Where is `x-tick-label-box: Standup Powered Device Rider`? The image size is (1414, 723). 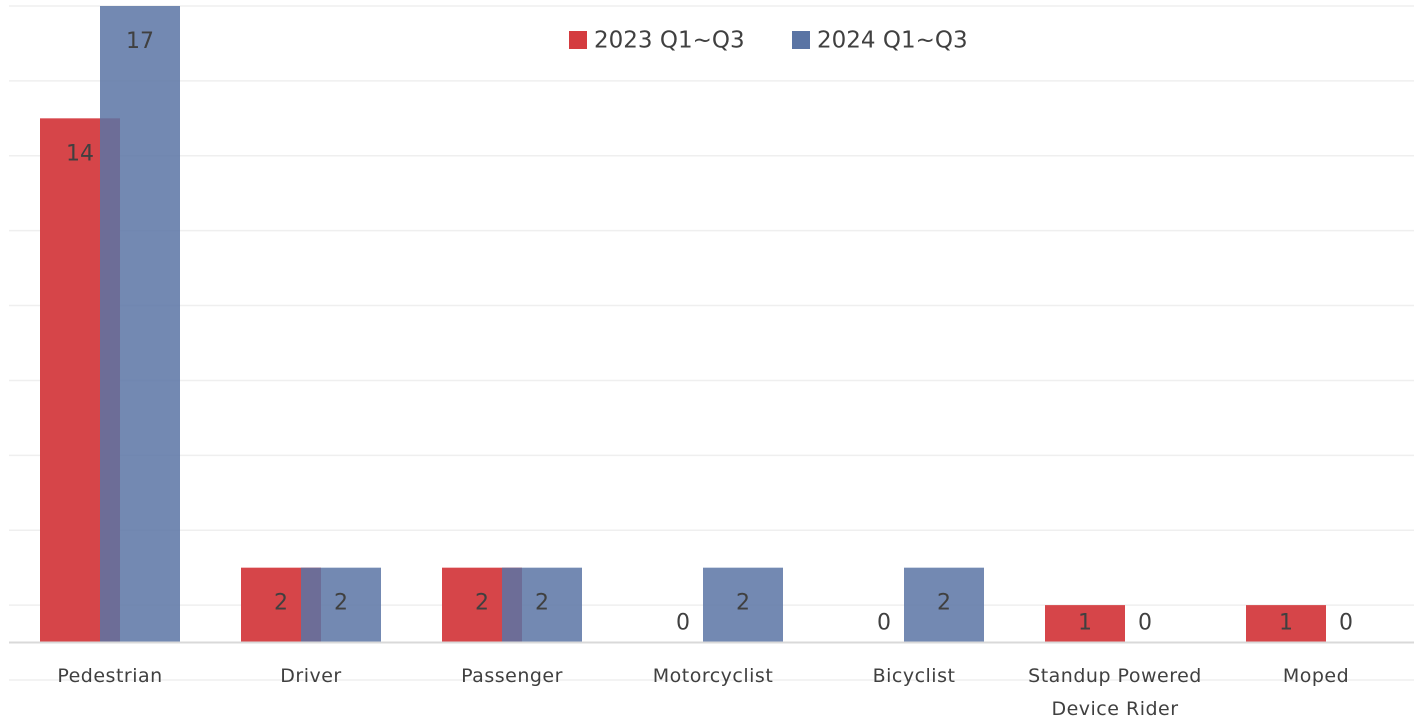
x-tick-label-box: Standup Powered Device Rider is located at coordinates (1115, 692).